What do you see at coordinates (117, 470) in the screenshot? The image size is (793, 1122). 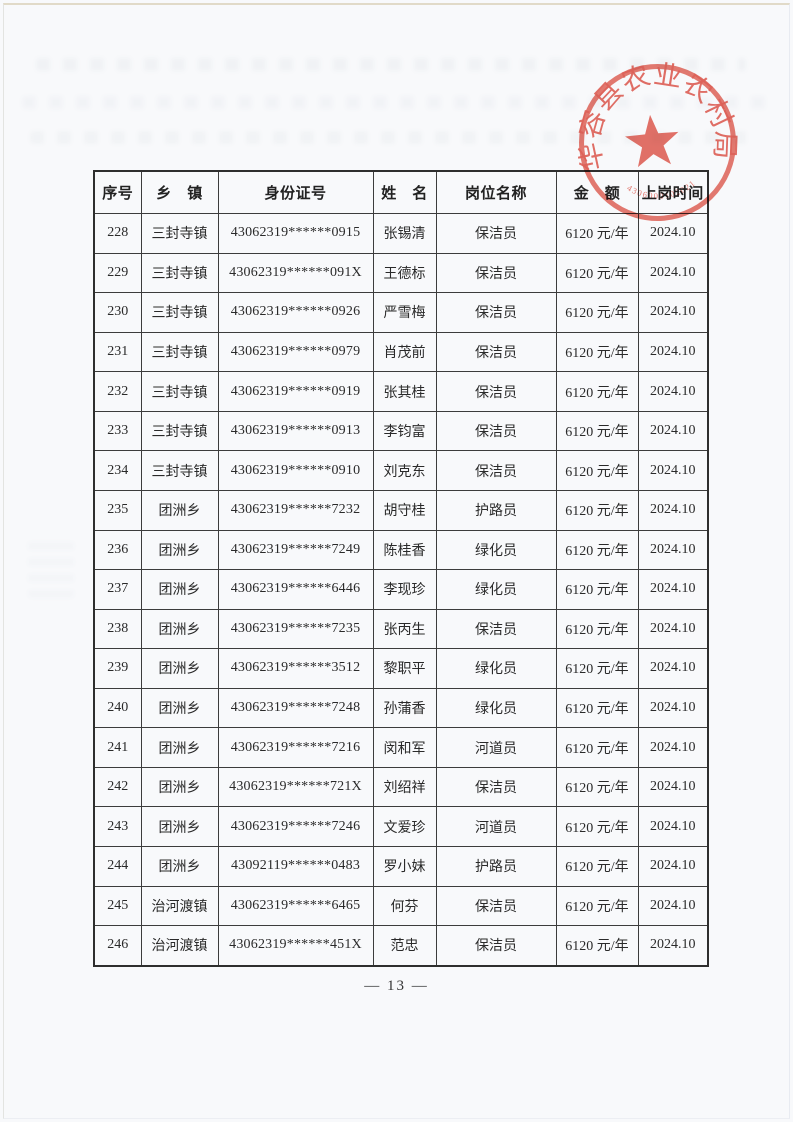 I see `cell-seq: 234` at bounding box center [117, 470].